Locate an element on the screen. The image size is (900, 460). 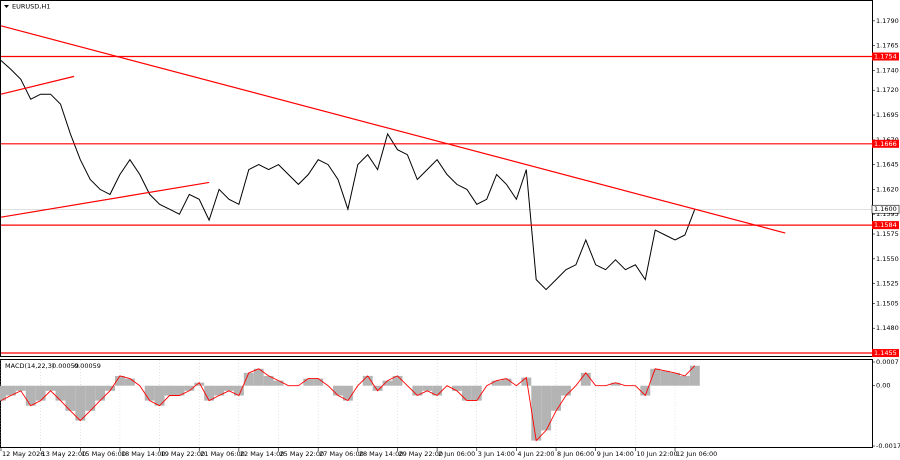
x-tick-label: 18 May 14:00 is located at coordinates (143, 454).